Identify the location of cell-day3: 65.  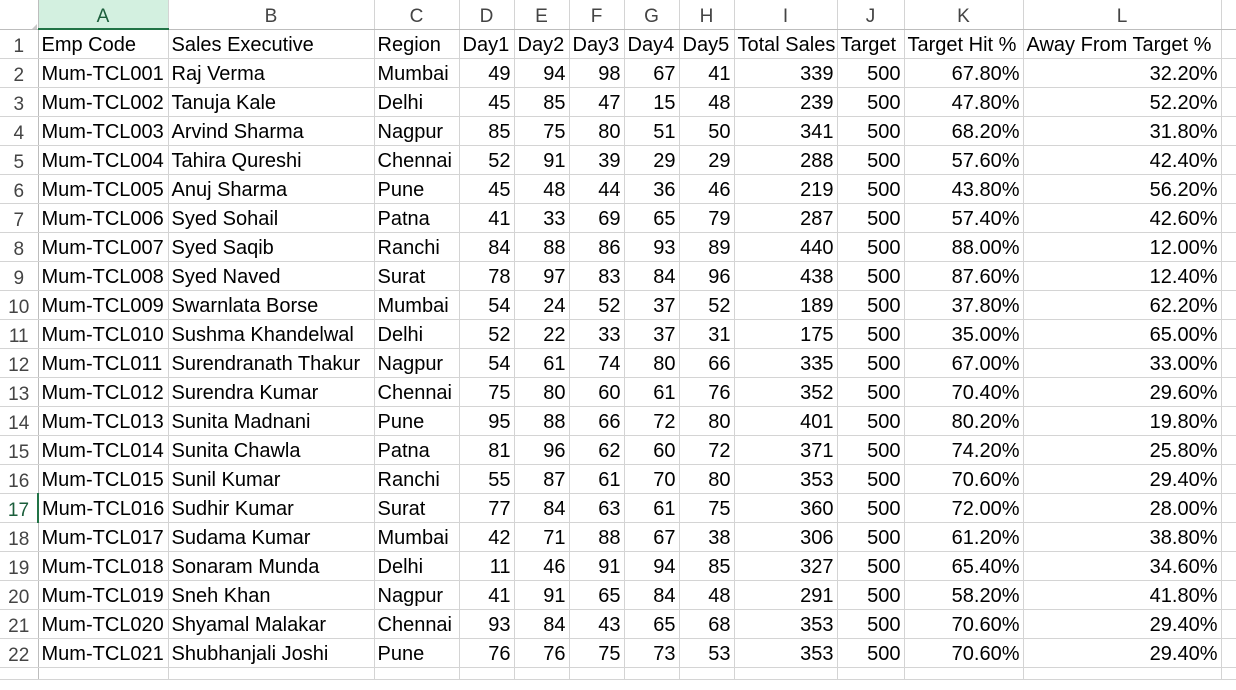
(597, 595).